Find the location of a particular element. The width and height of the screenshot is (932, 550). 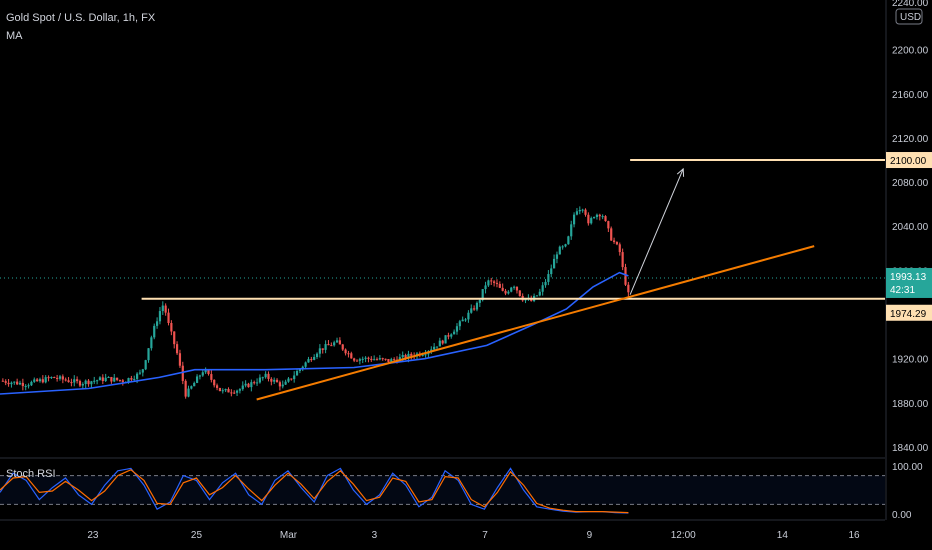

stoch-rsi-pane is located at coordinates (442, 490).